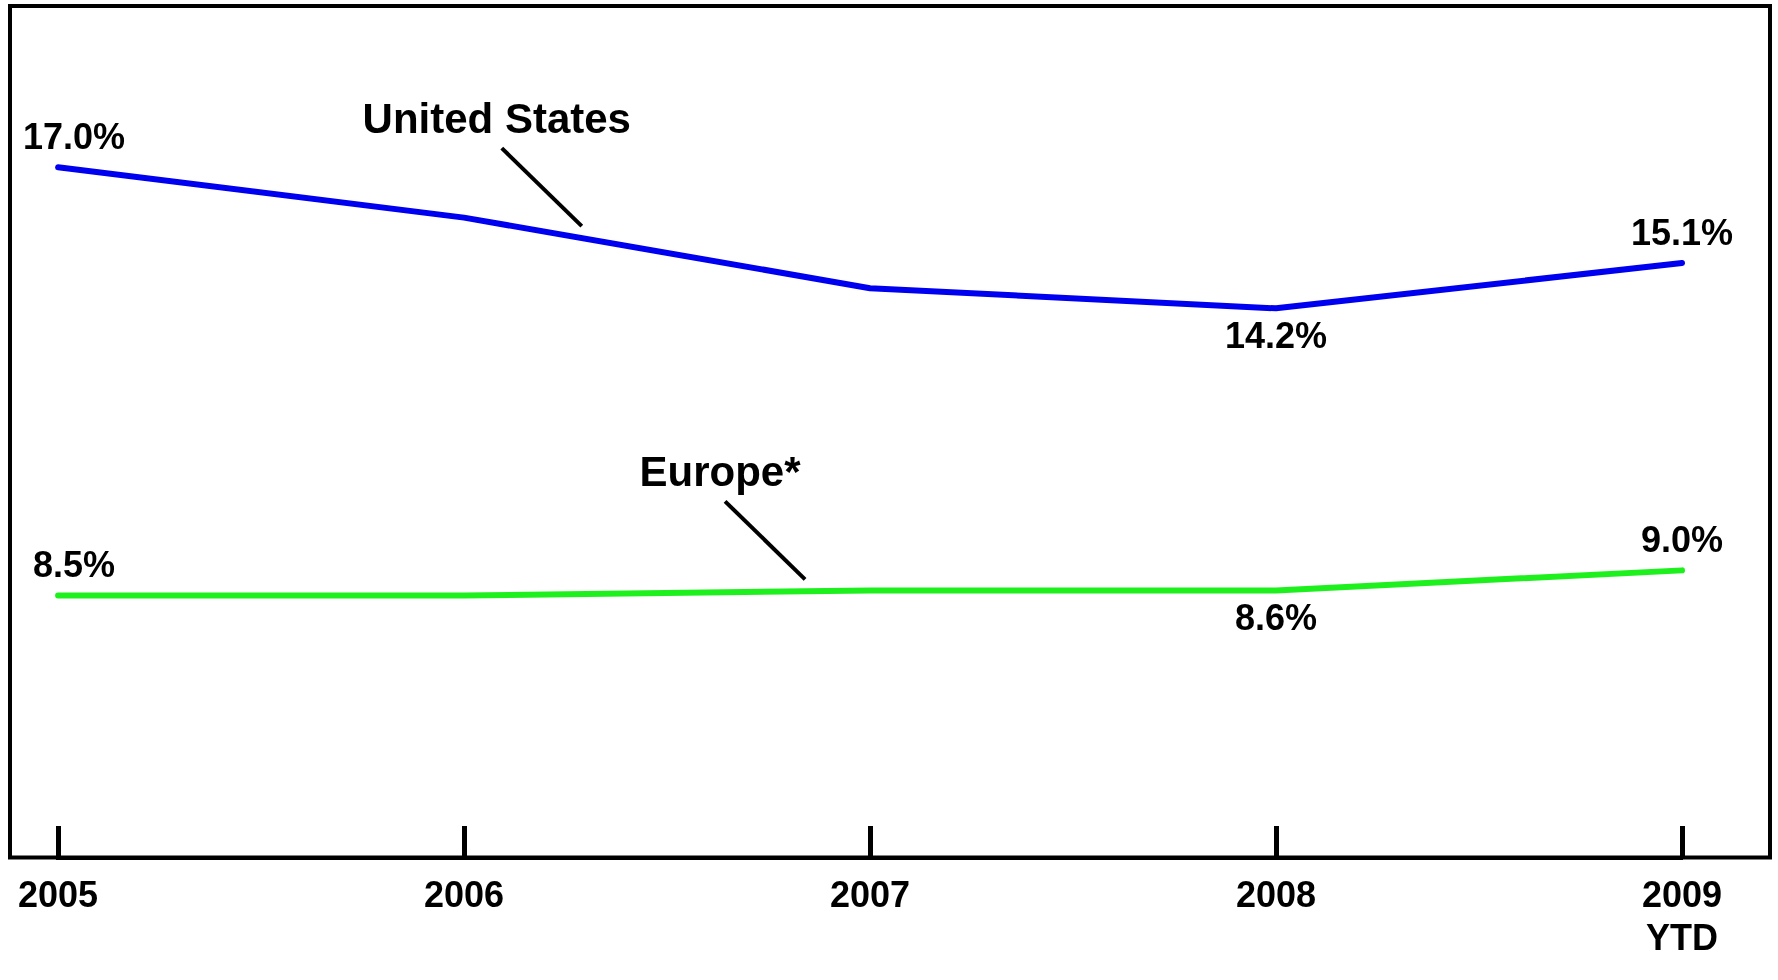  I want to click on data-label: 9.0%, so click(1682, 540).